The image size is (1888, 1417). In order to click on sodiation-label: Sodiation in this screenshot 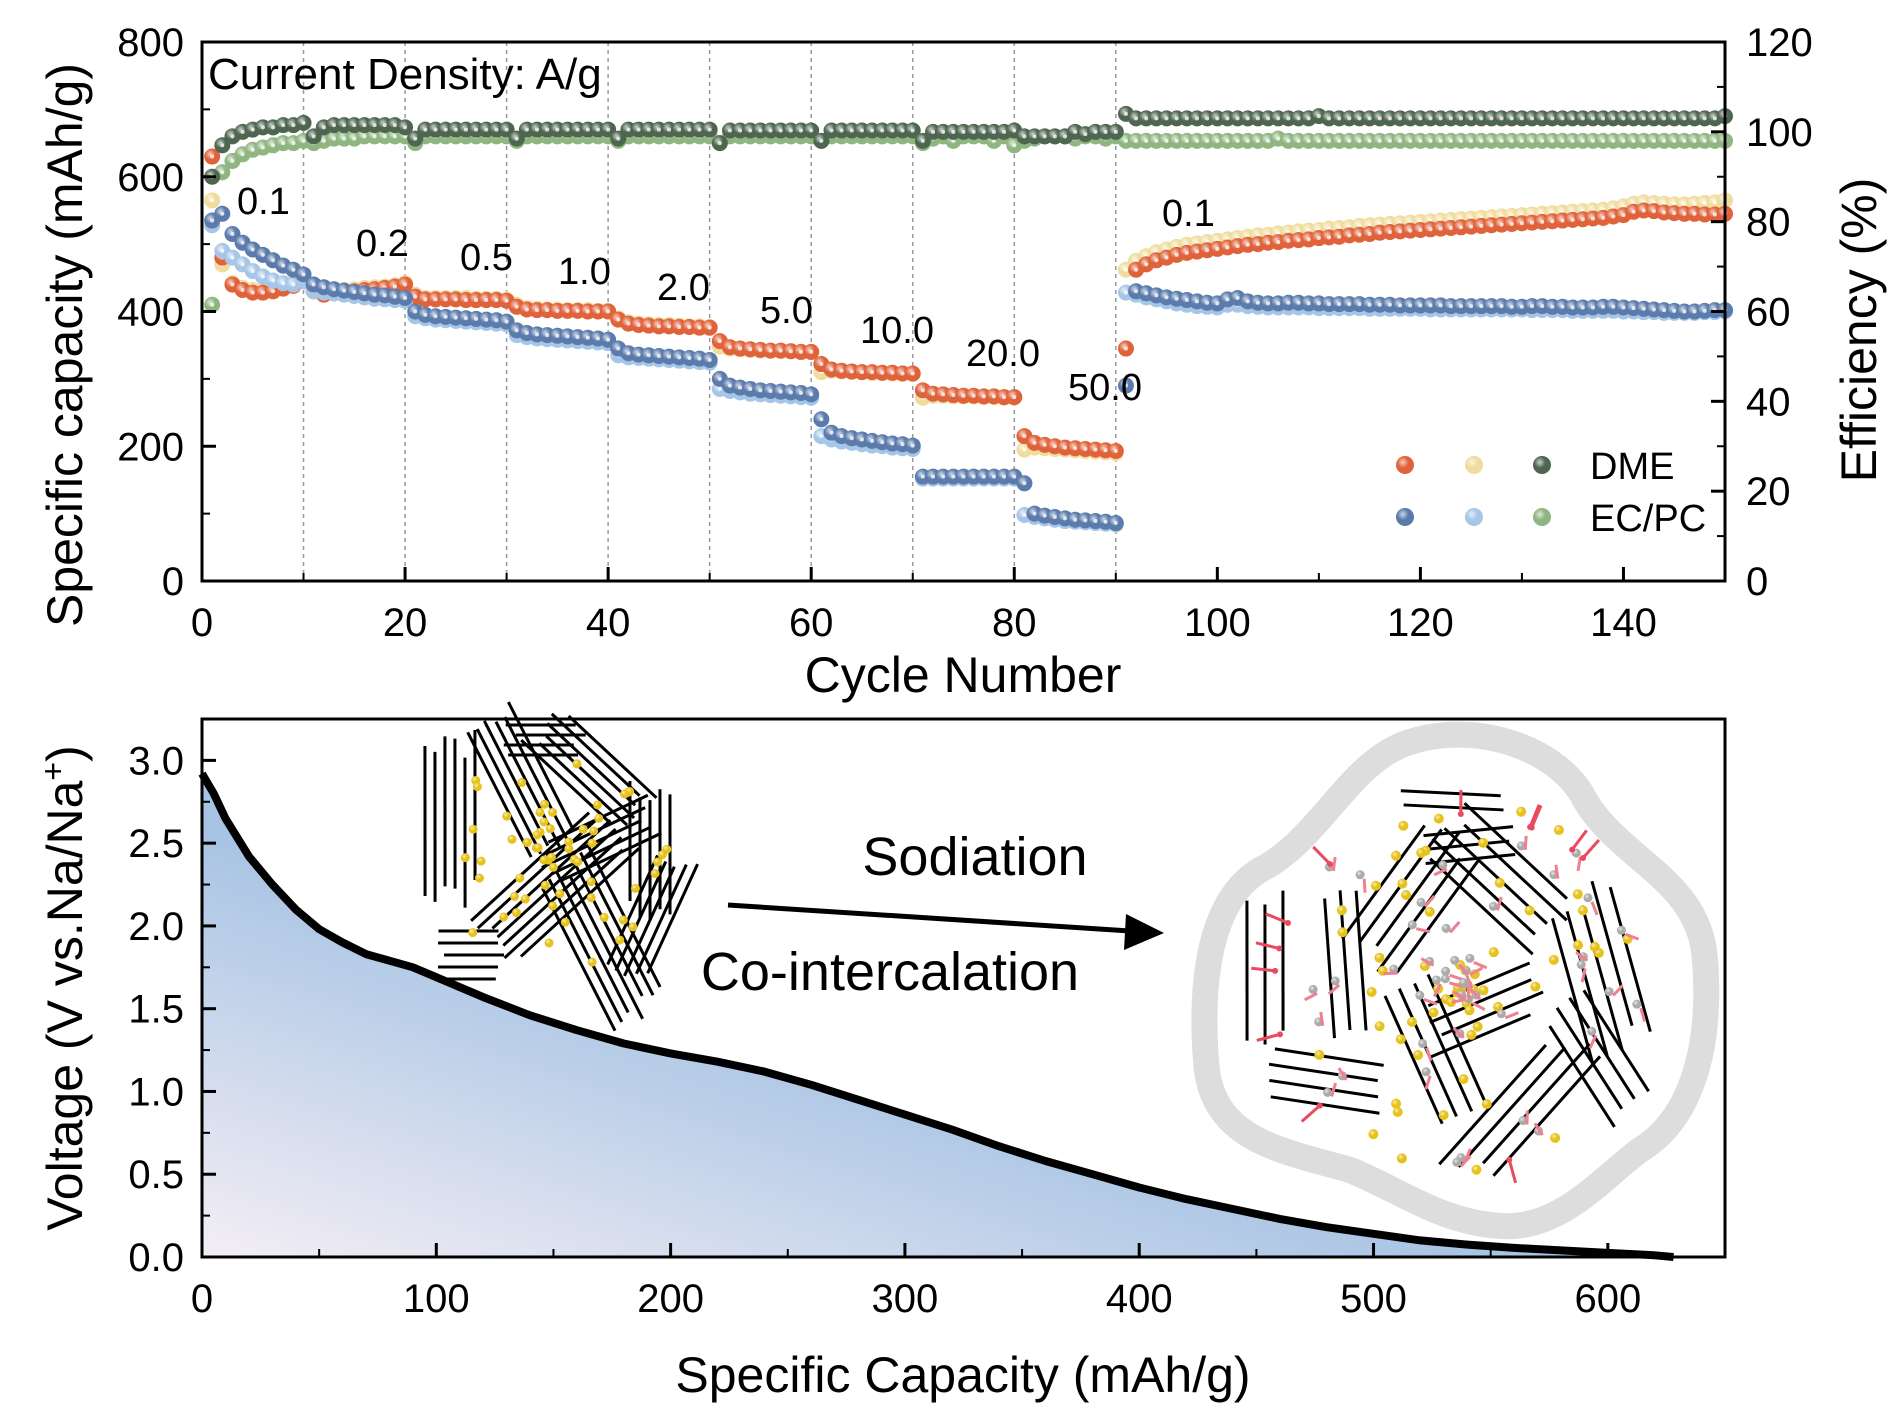, I will do `click(974, 857)`.